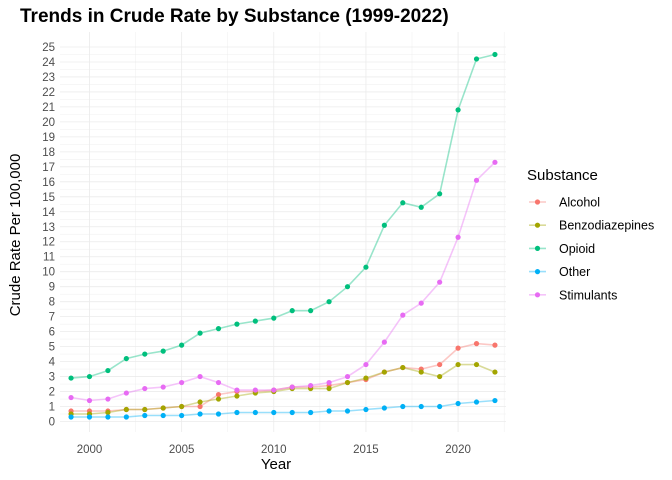  I want to click on y-tick-label: 17, so click(48, 168).